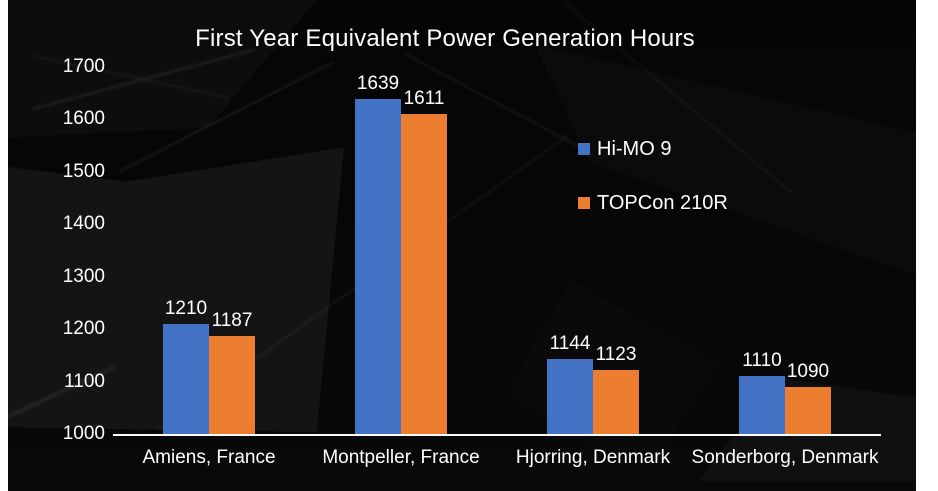  What do you see at coordinates (662, 202) in the screenshot?
I see `legend-label: TOPCon 210R` at bounding box center [662, 202].